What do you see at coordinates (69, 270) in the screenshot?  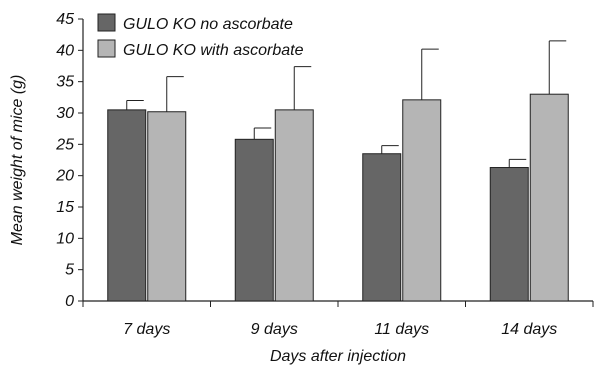 I see `y-tick-label: 5` at bounding box center [69, 270].